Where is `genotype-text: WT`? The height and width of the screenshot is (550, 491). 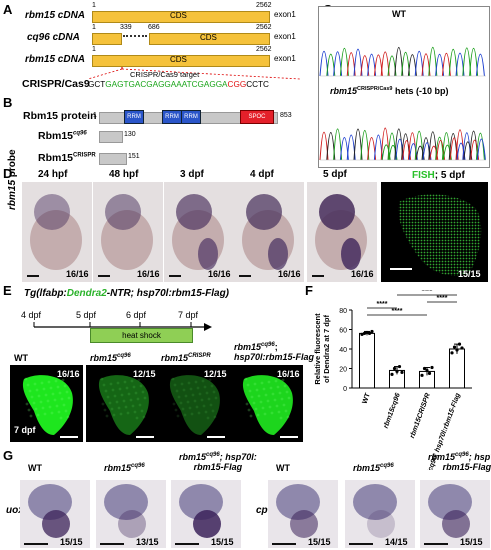
genotype-text: WT is located at coordinates (283, 468).